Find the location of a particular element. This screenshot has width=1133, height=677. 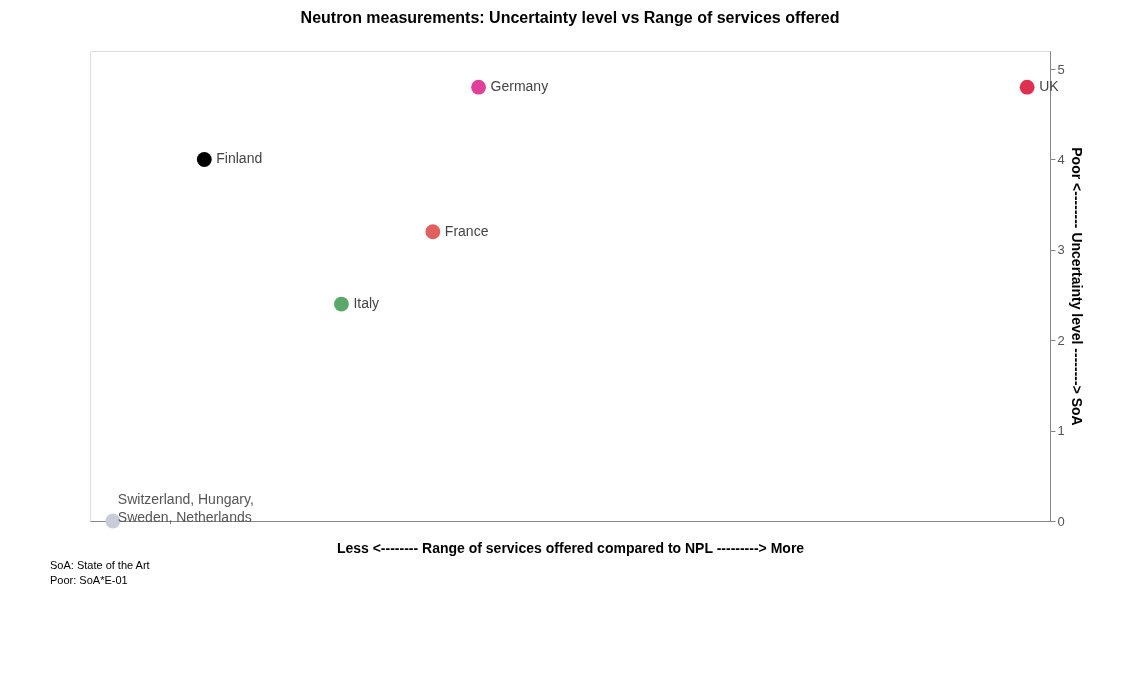

chart-title: Neutron measurements: Uncertainty level vs Range of services offered is located at coordinates (570, 17).